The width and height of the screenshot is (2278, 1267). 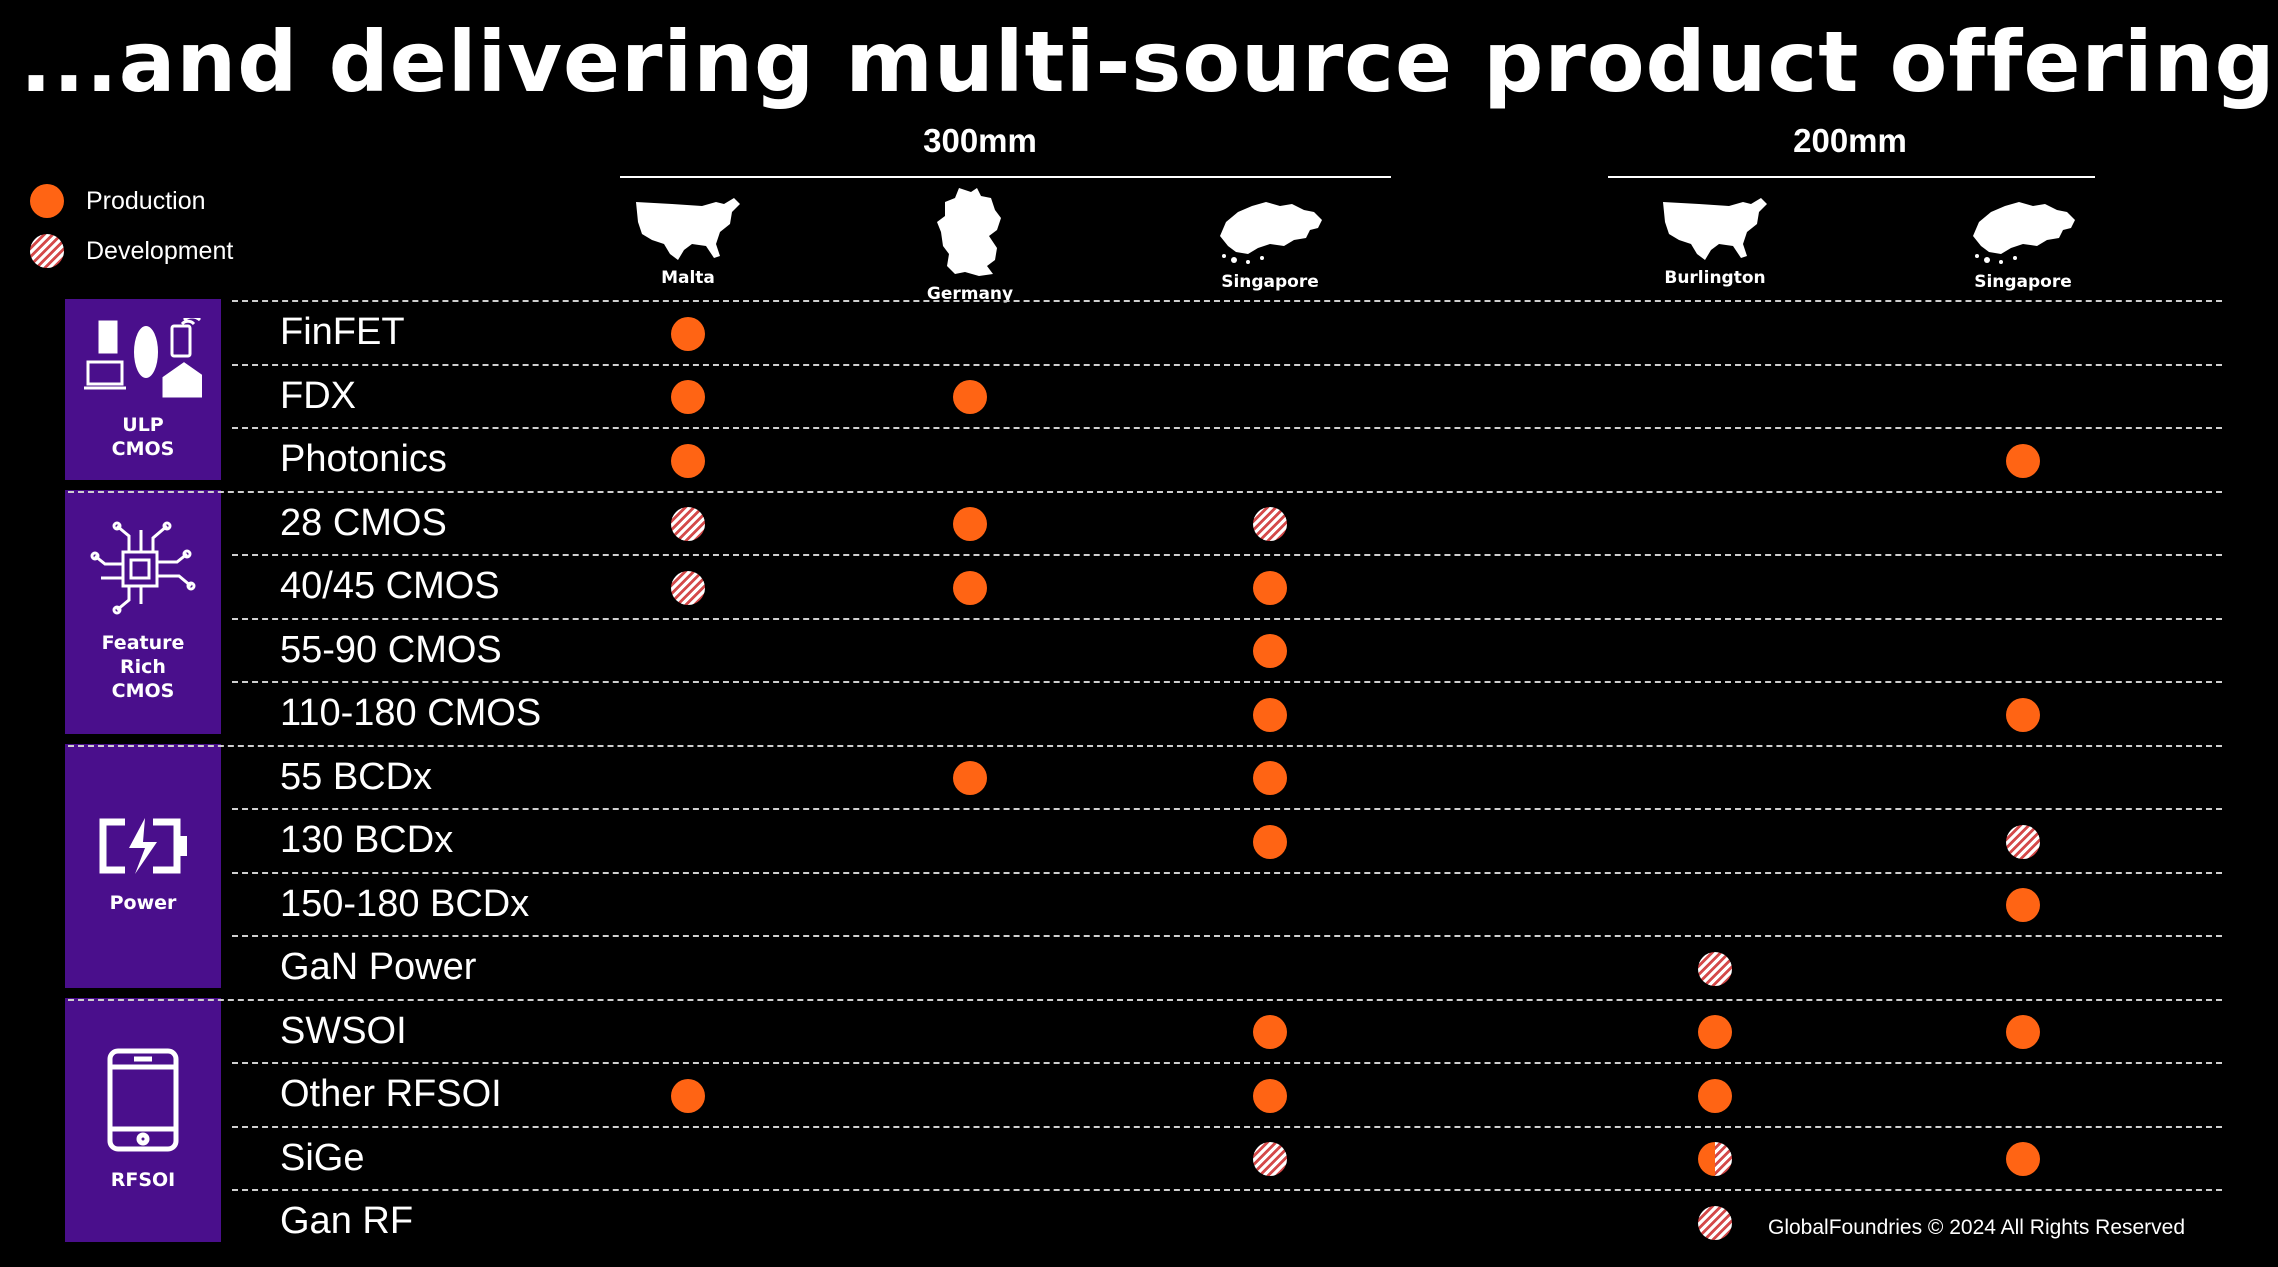 I want to click on site-name: Germany, so click(x=970, y=294).